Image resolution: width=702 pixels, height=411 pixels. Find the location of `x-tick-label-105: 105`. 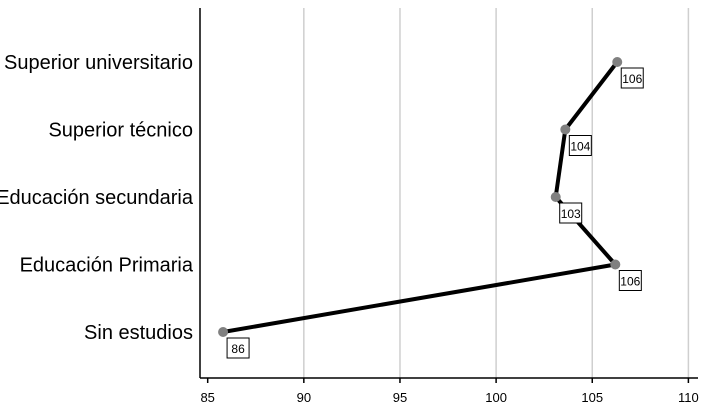

x-tick-label-105: 105 is located at coordinates (592, 397).